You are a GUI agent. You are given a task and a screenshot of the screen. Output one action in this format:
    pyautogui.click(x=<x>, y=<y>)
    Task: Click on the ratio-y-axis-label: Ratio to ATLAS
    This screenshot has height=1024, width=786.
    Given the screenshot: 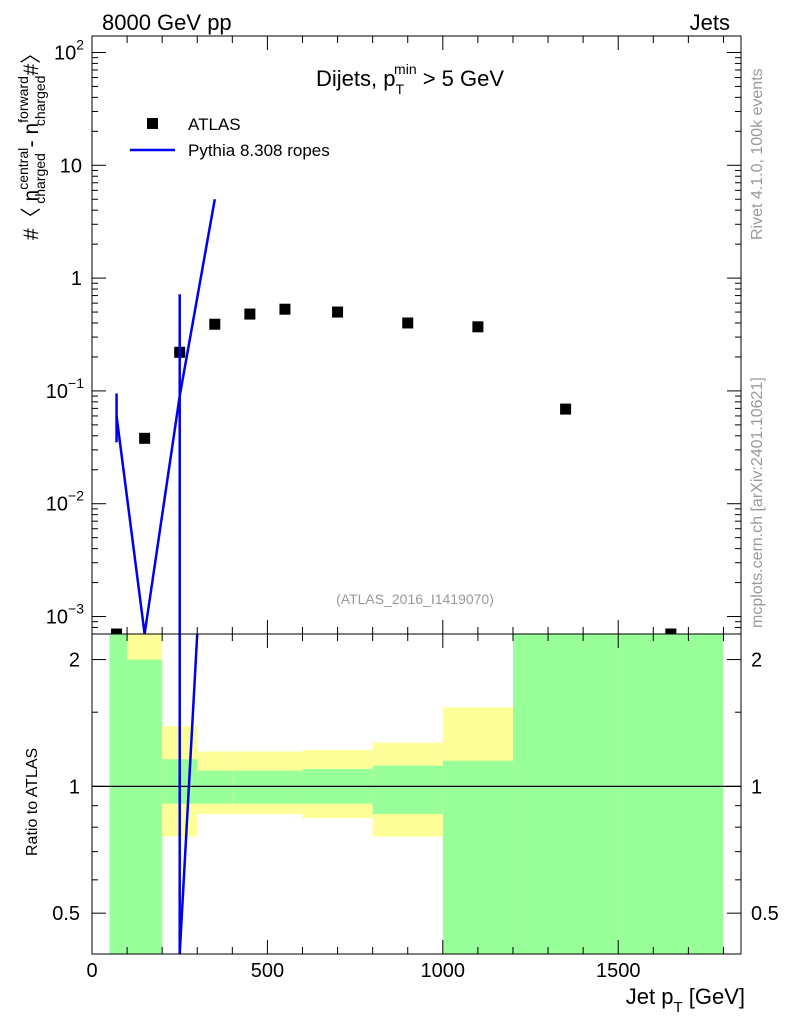 What is the action you would take?
    pyautogui.click(x=32, y=802)
    